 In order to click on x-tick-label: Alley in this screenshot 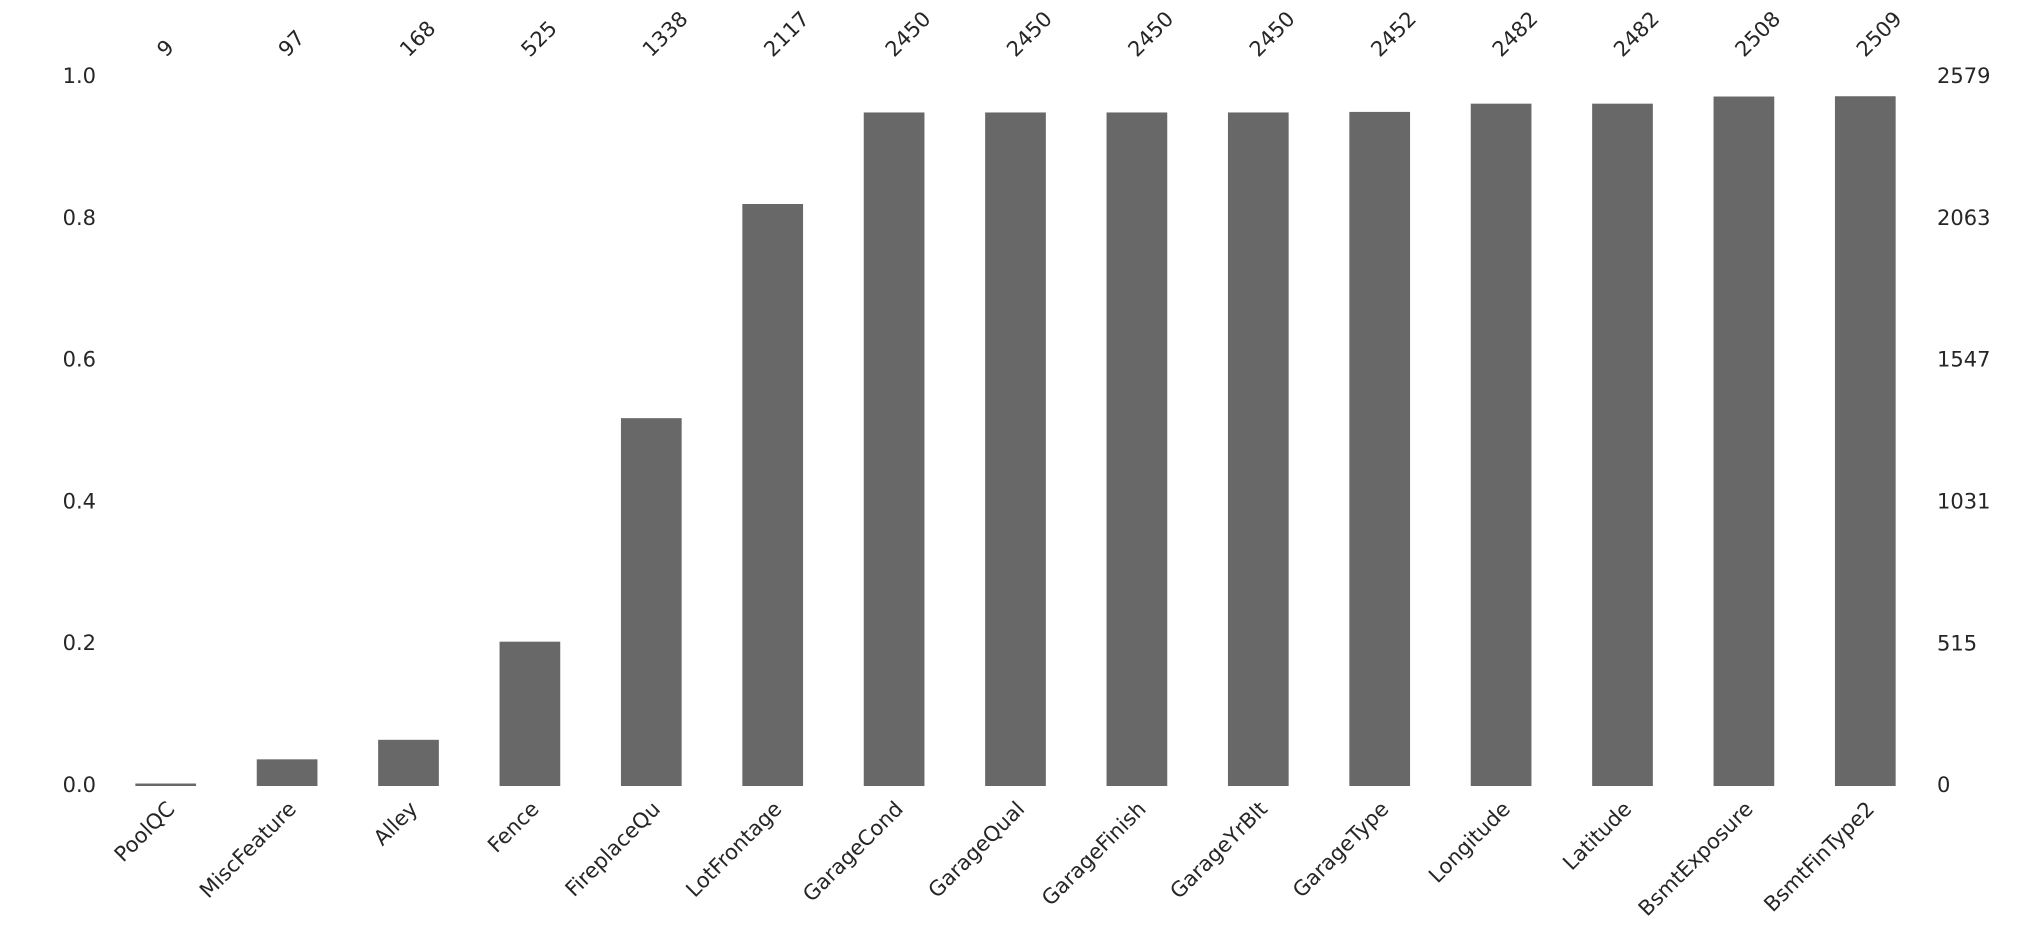, I will do `click(395, 823)`.